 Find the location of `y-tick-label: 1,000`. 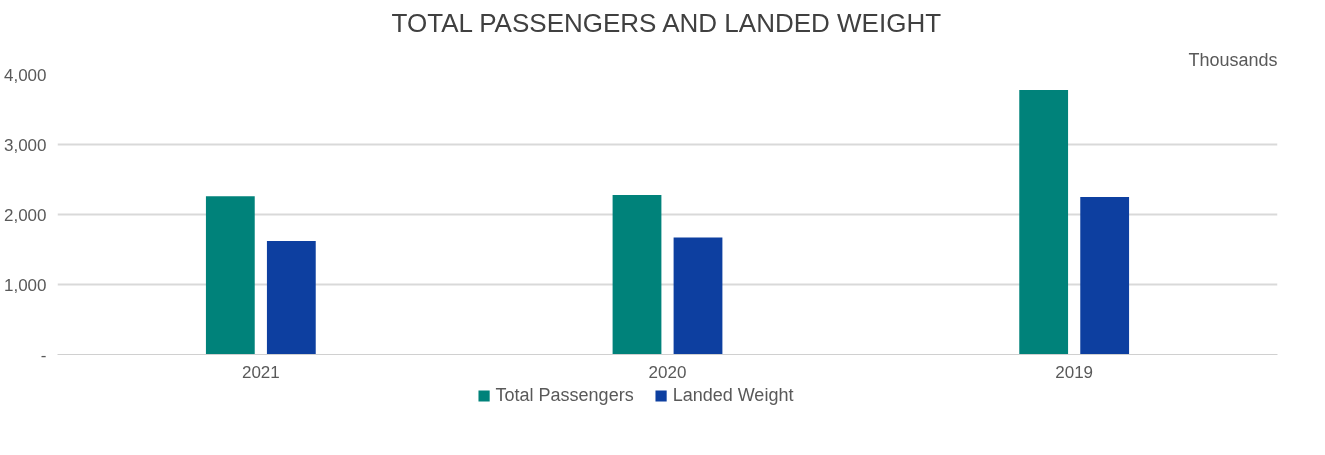

y-tick-label: 1,000 is located at coordinates (25, 285).